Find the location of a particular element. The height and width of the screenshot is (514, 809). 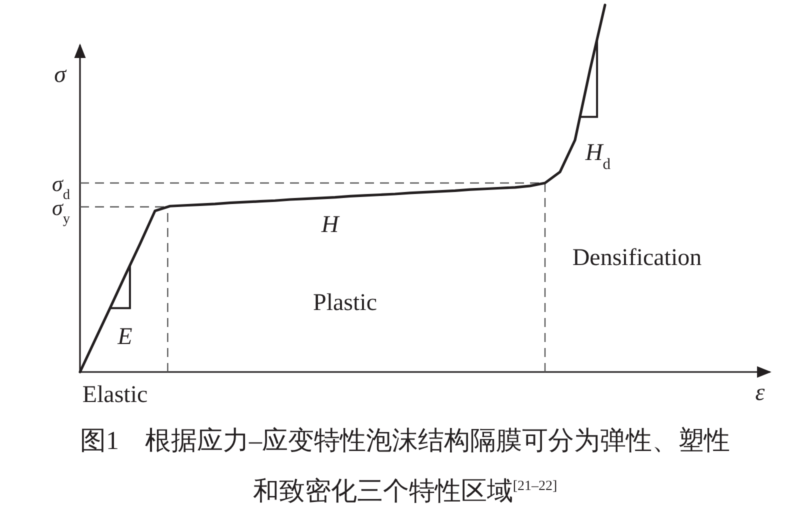

annotation: E is located at coordinates (125, 337).